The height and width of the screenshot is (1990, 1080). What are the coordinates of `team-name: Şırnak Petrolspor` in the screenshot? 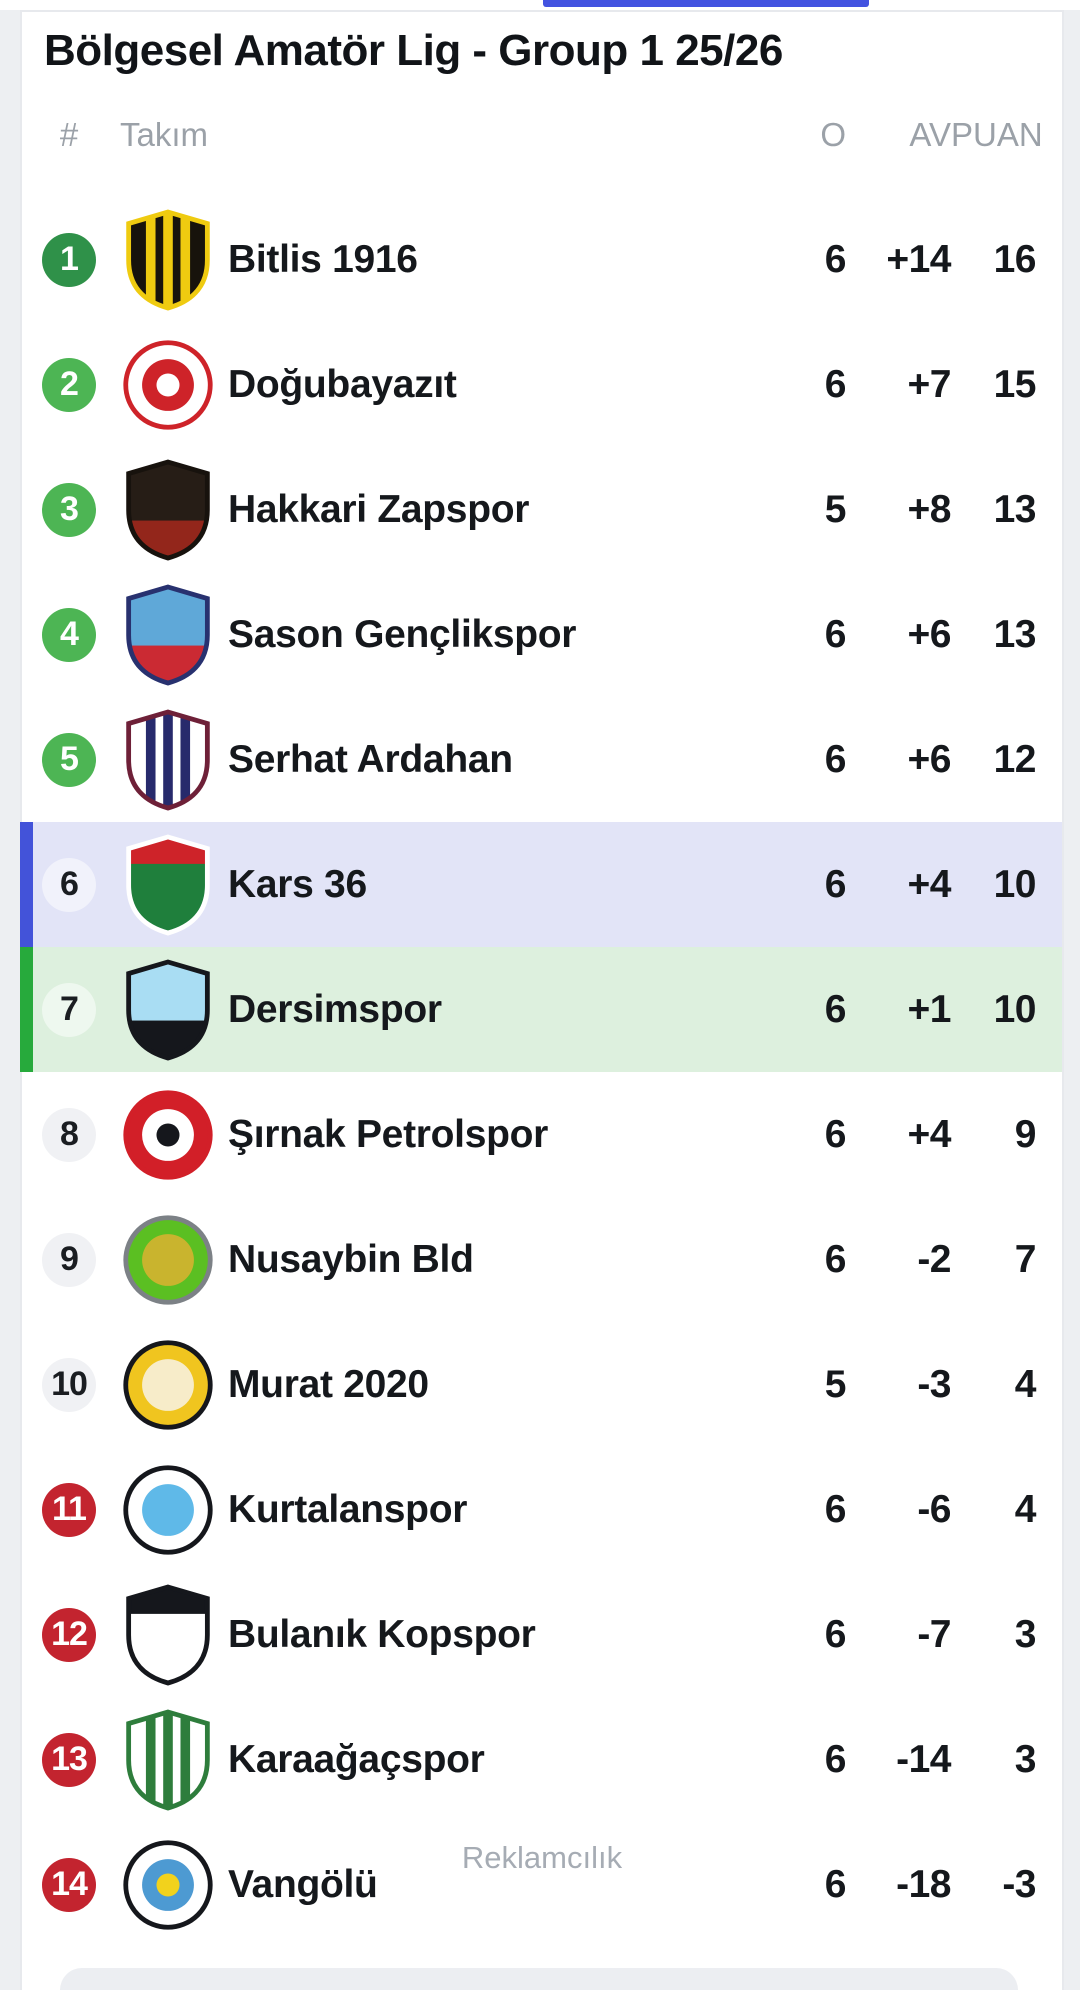 It's located at (388, 1134).